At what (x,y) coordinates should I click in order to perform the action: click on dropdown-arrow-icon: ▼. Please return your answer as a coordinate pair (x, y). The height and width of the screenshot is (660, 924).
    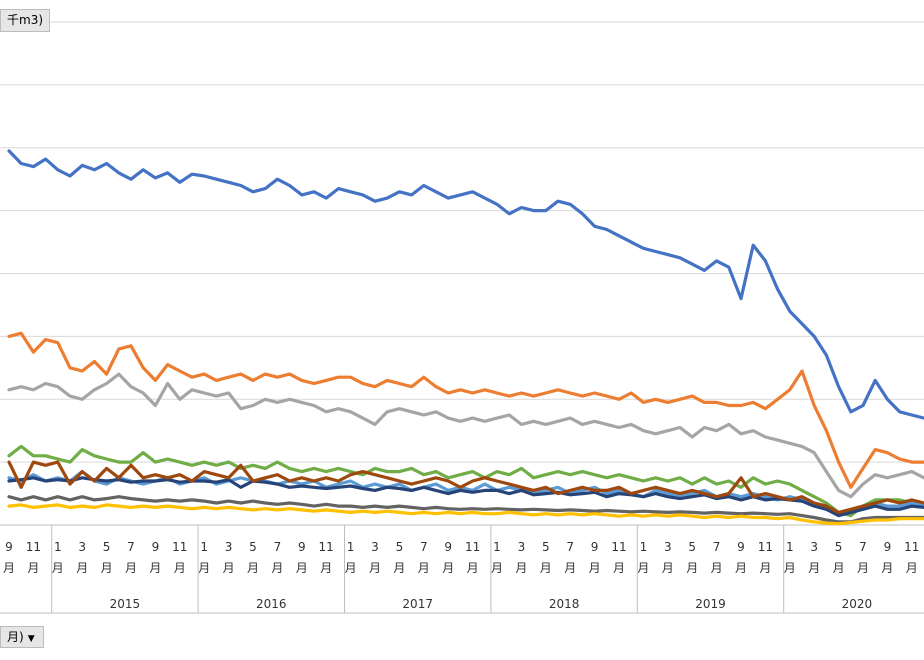
    Looking at the image, I should click on (31, 639).